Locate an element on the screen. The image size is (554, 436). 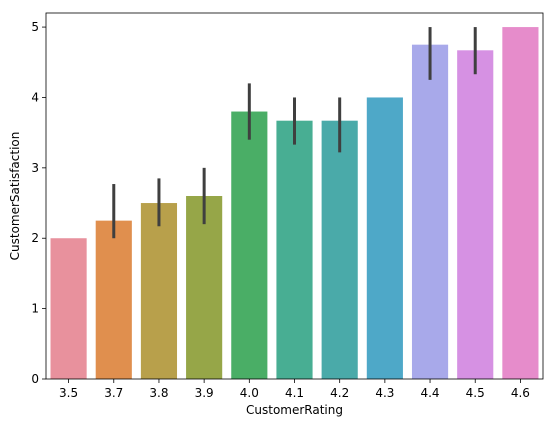
y-tick-label: 4 is located at coordinates (35, 97).